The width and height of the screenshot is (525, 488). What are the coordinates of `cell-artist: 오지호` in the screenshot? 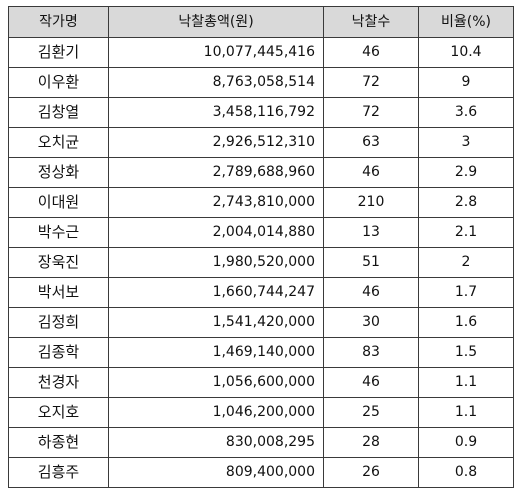 It's located at (58, 412).